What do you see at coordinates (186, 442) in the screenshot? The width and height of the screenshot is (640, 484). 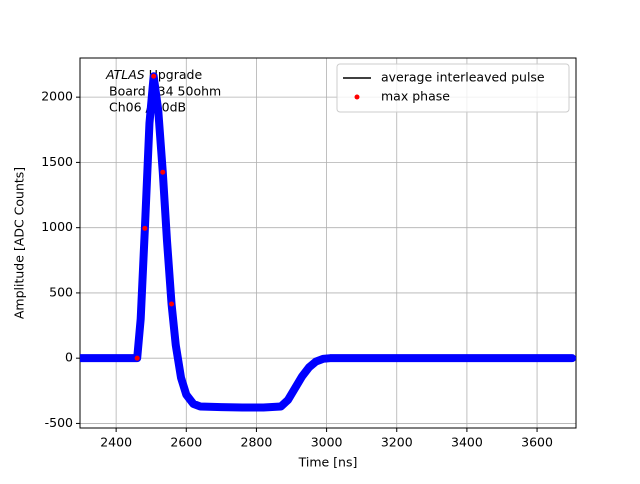 I see `x-tick-label: 2600` at bounding box center [186, 442].